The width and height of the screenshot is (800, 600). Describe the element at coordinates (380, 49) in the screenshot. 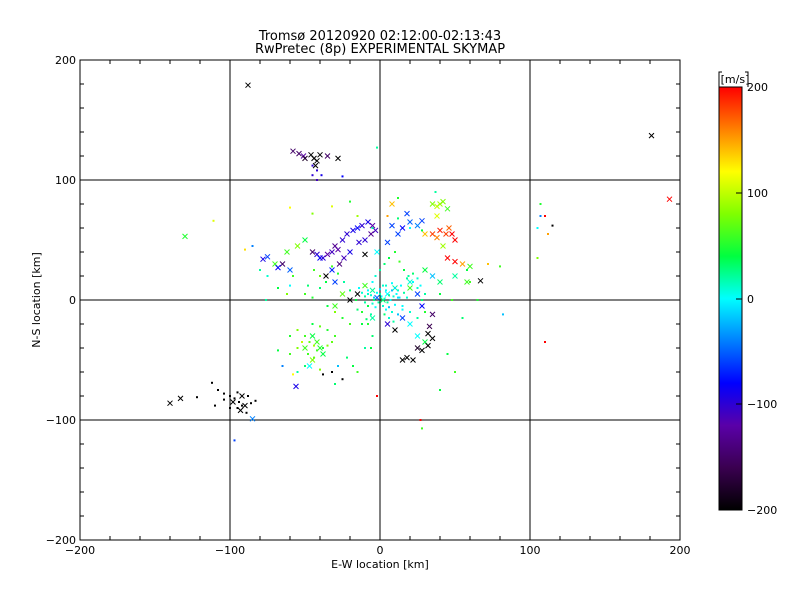

I see `chart-subtitle: RwPretec (8p) EXPERIMENTAL SKYMAP` at that location.